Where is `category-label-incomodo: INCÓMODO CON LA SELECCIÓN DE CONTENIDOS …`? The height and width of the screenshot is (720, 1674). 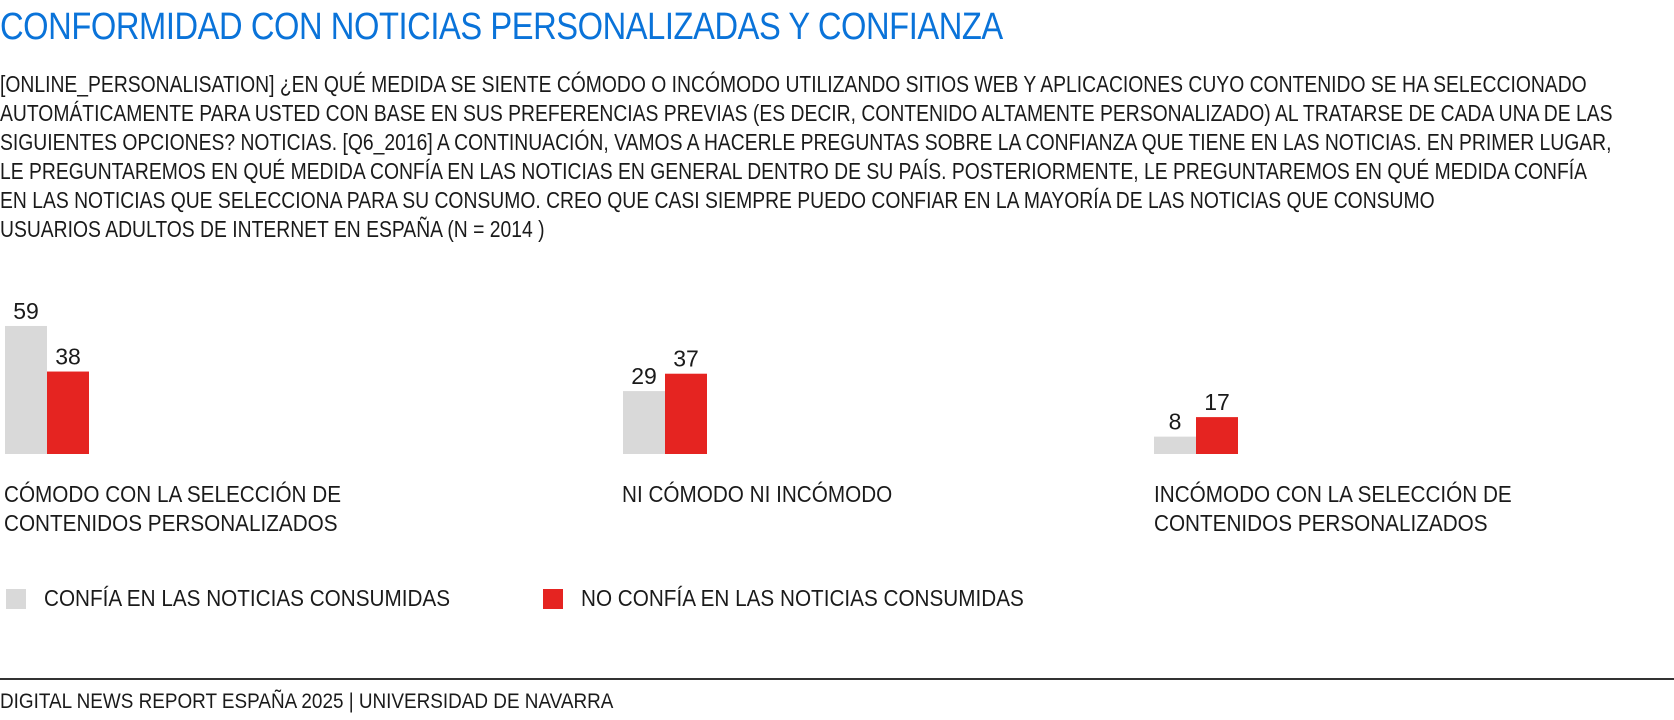 category-label-incomodo: INCÓMODO CON LA SELECCIÓN DE CONTENIDOS … is located at coordinates (1333, 508).